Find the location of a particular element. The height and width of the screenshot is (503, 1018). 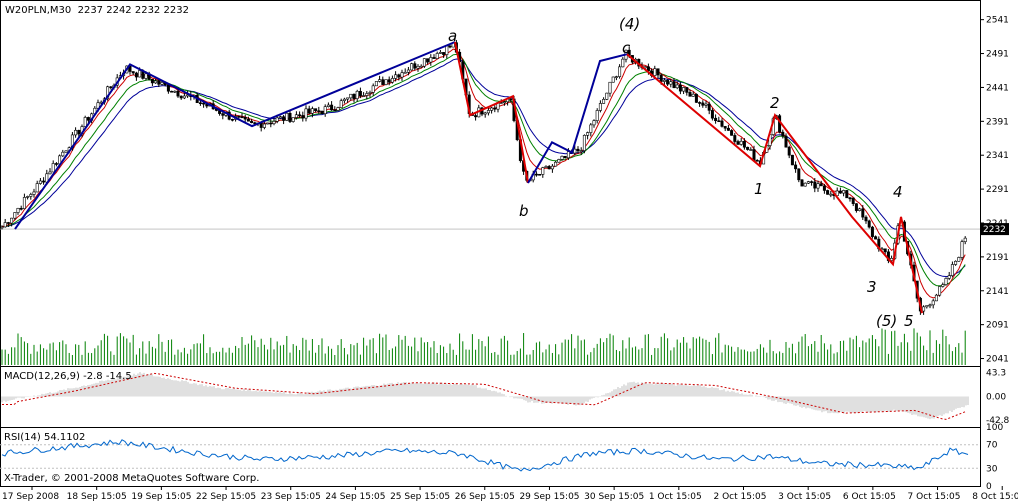

rsi-tick-label: 100 is located at coordinates (994, 428).